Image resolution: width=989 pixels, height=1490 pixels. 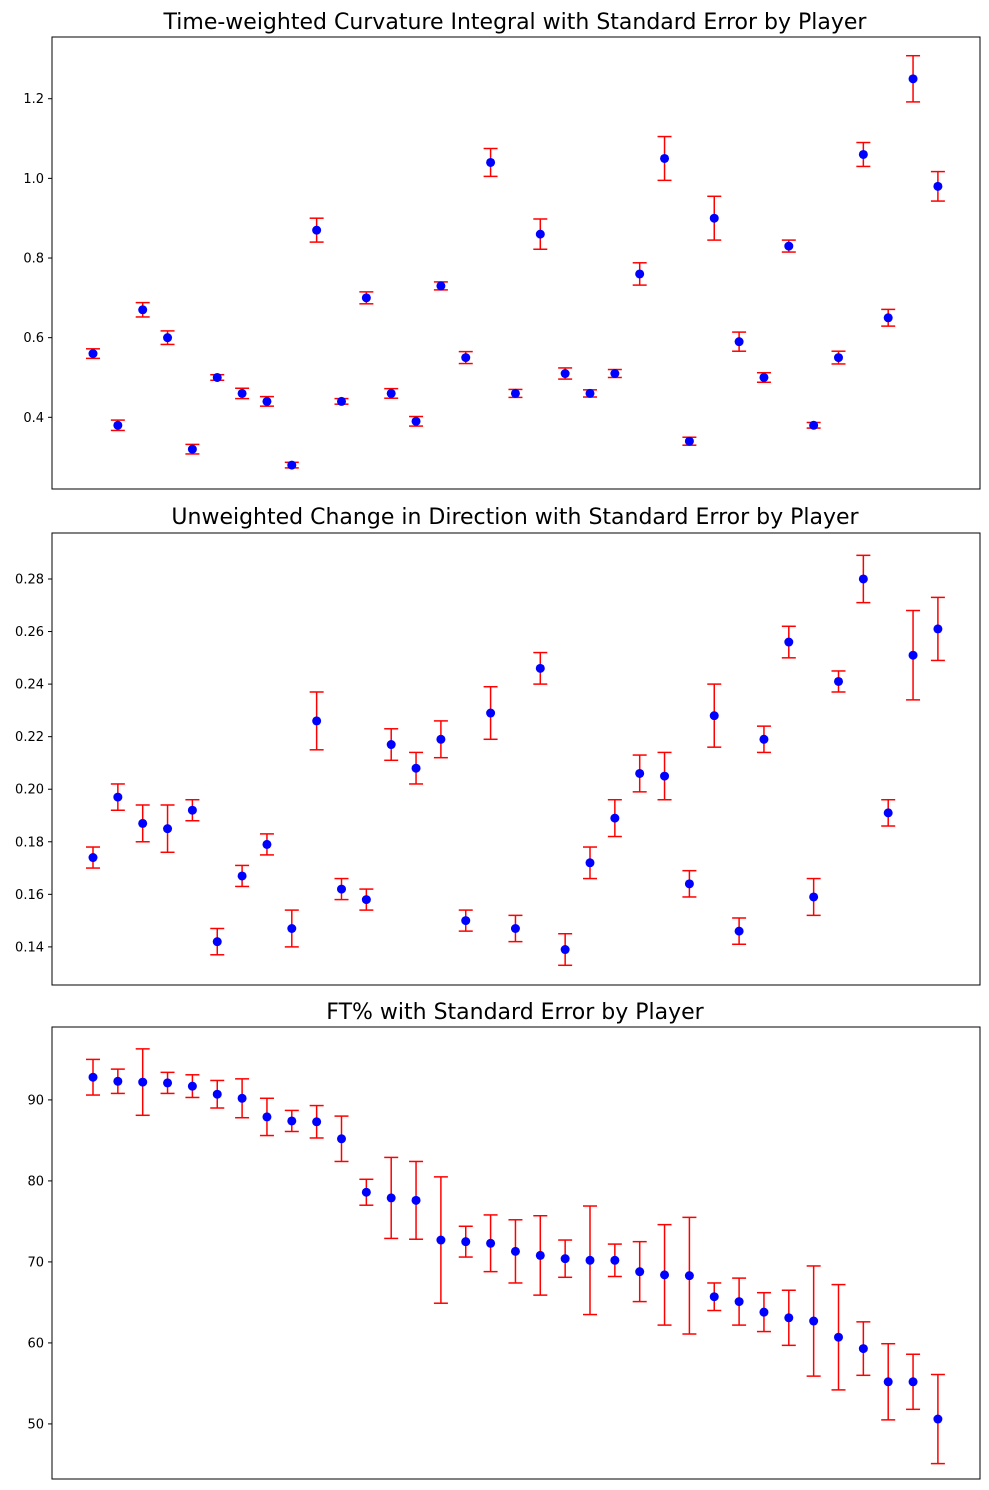 What do you see at coordinates (33, 259) in the screenshot?
I see `y-tick-label: 0.8` at bounding box center [33, 259].